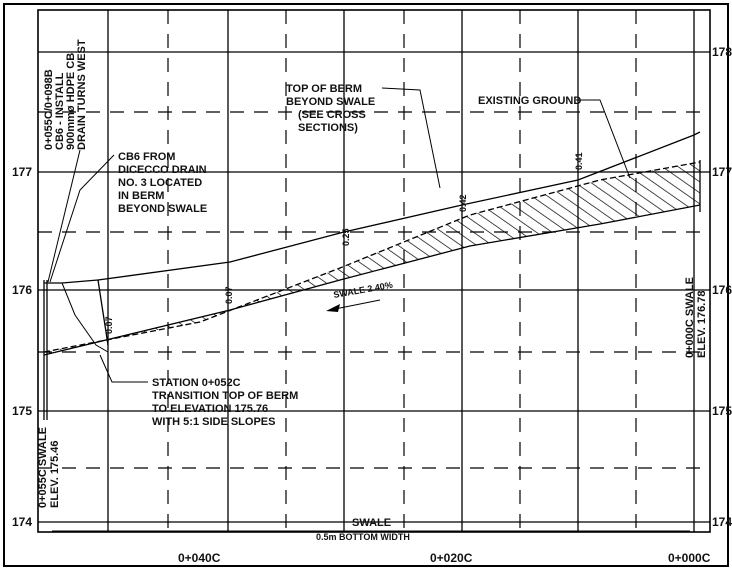 The image size is (732, 570). I want to click on cb6-from-line-1: CB6 FROM, so click(146, 157).